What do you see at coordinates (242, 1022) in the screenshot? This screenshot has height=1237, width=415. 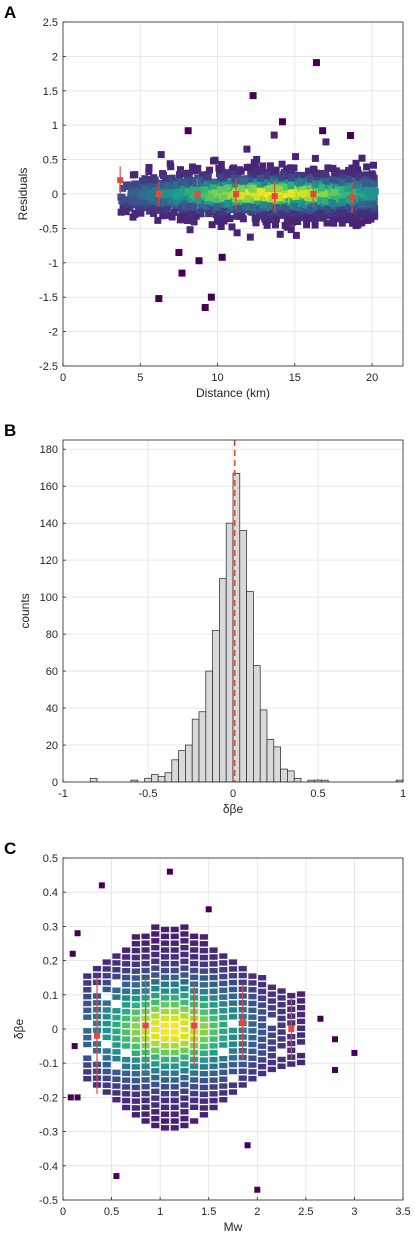 I see `binned-mean-marker` at bounding box center [242, 1022].